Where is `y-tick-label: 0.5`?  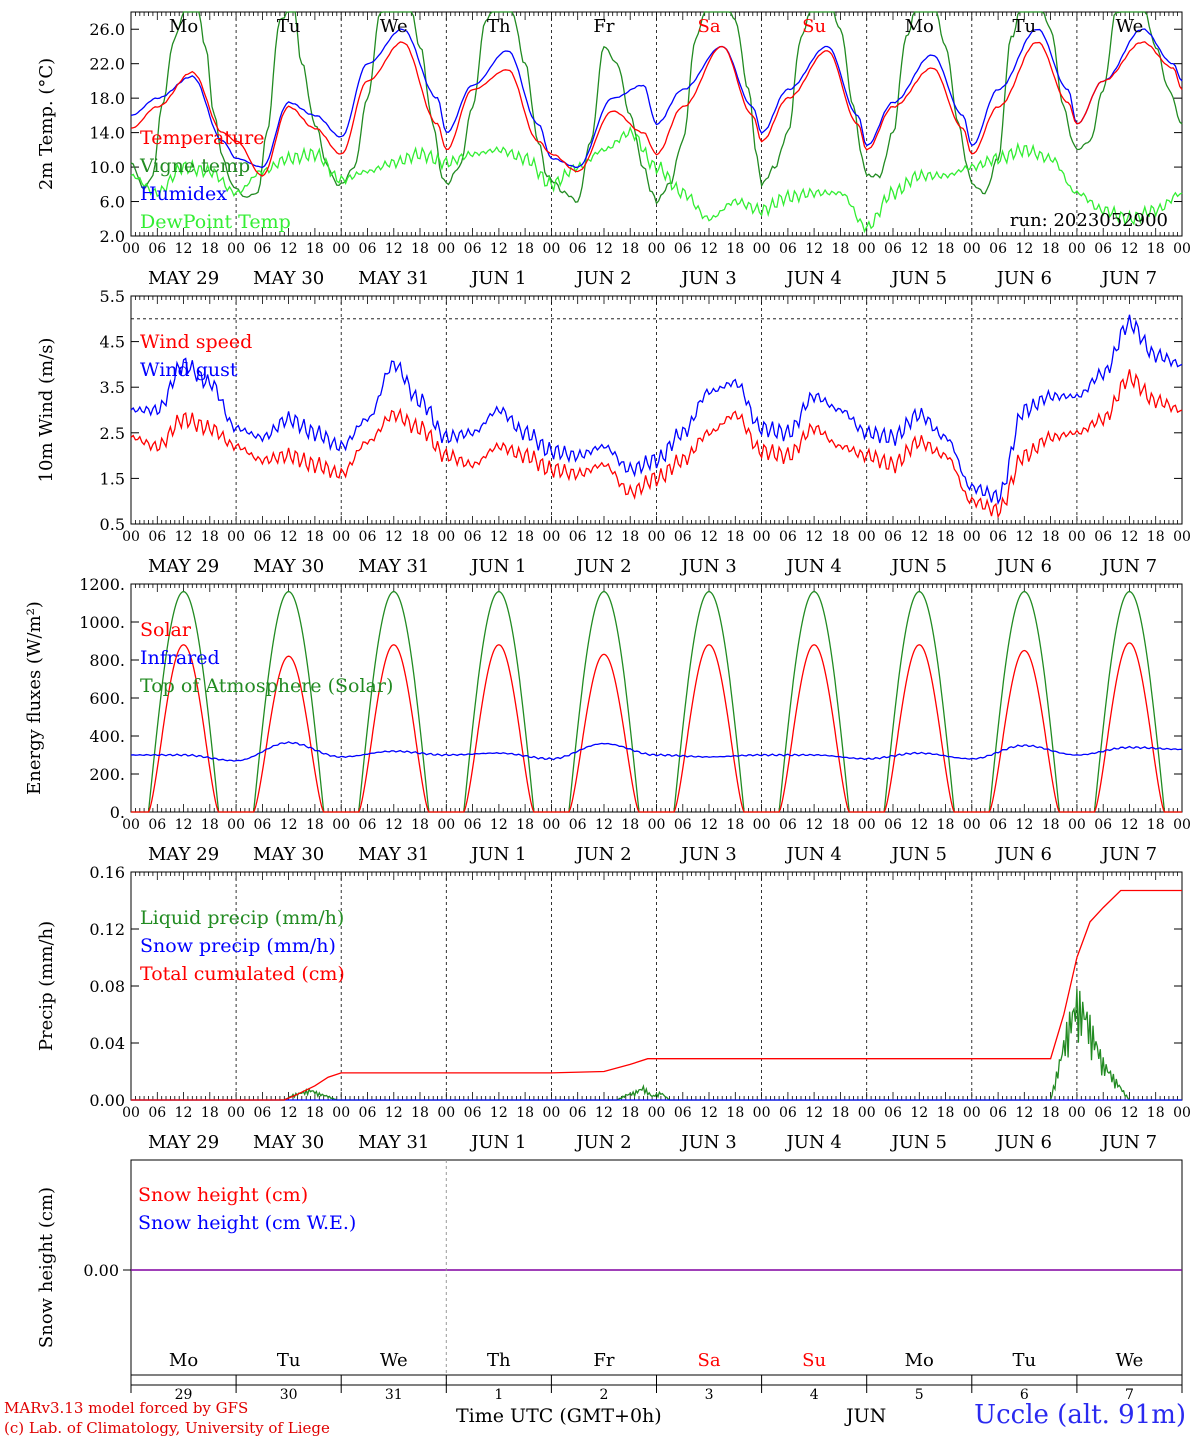 y-tick-label: 0.5 is located at coordinates (112, 524).